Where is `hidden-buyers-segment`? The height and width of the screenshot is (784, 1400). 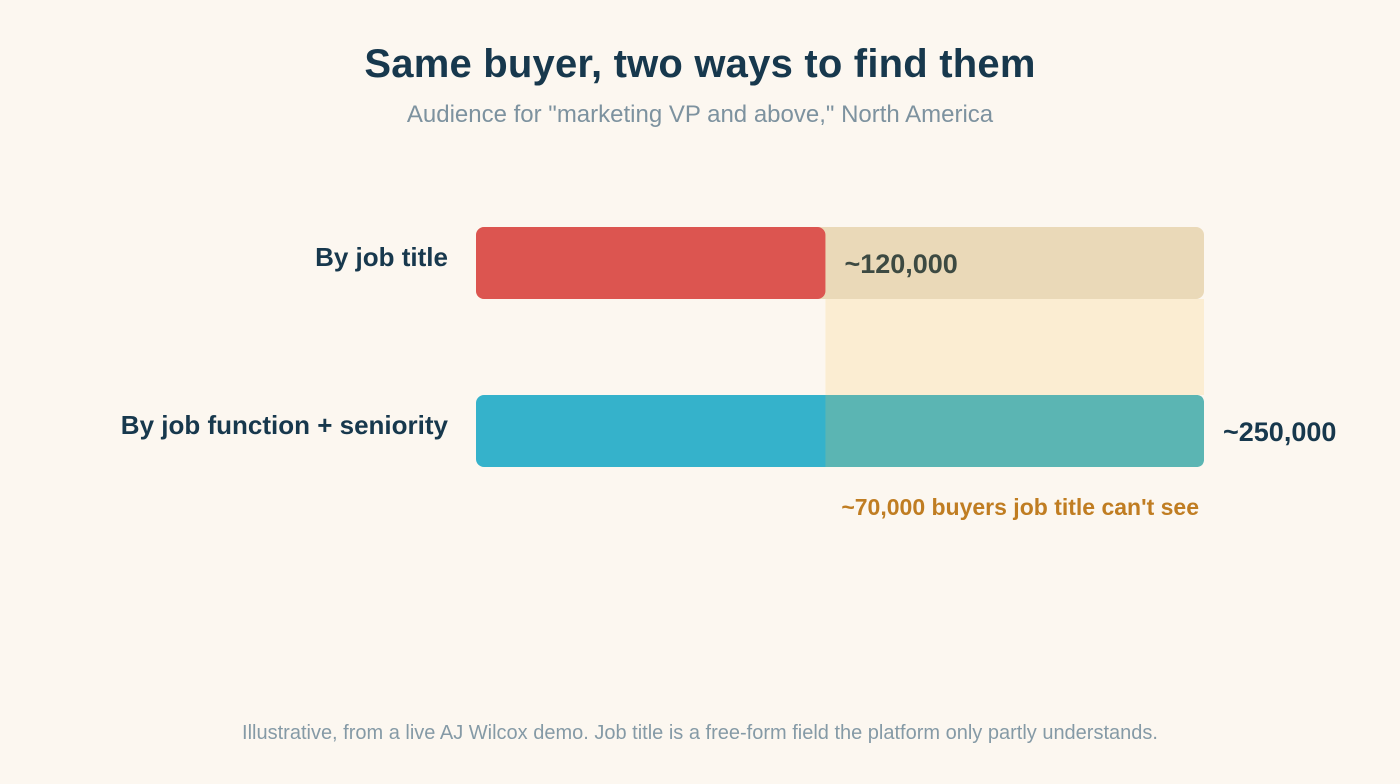 hidden-buyers-segment is located at coordinates (1014, 431).